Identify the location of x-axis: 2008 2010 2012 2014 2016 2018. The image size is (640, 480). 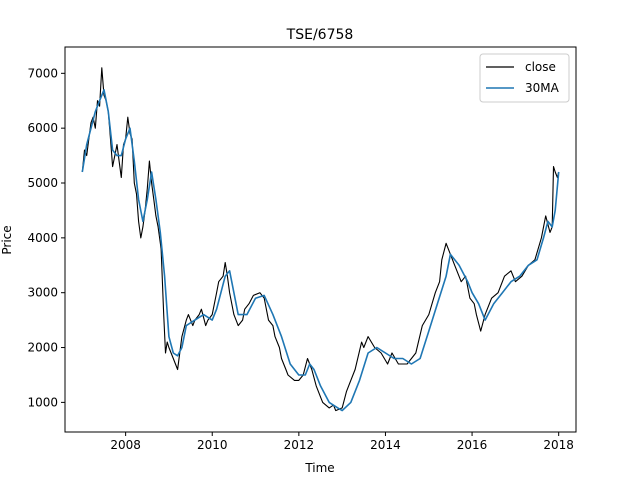
(342, 442).